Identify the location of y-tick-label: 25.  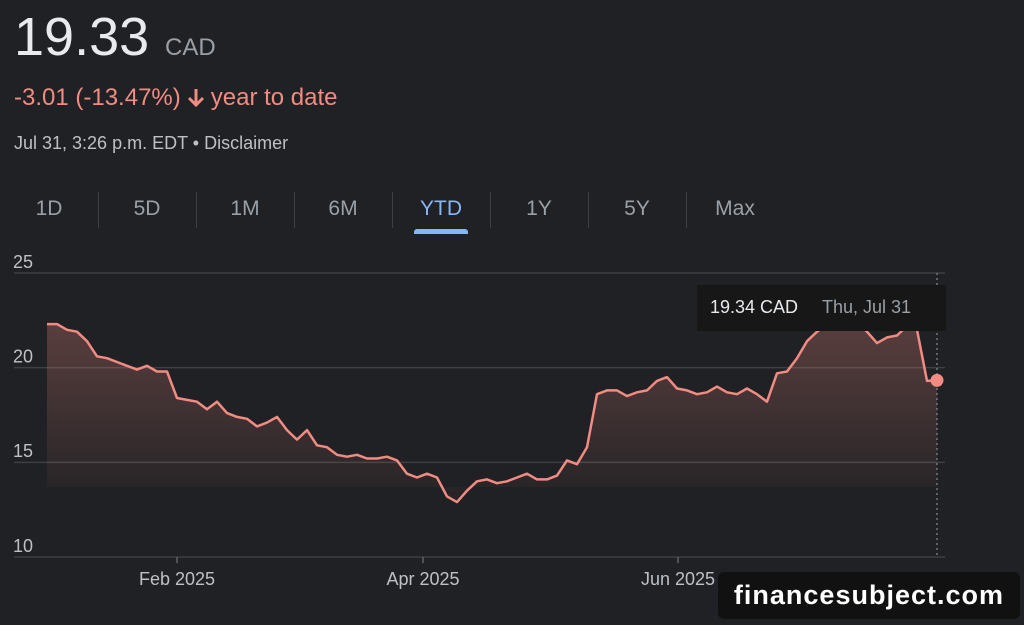
(23, 262).